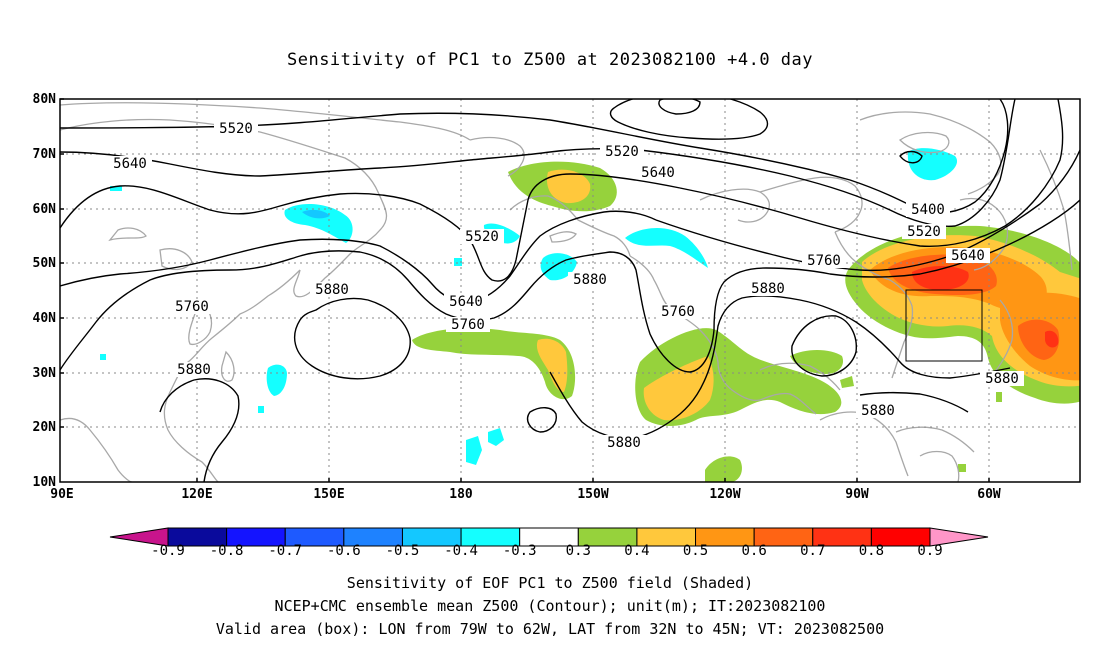  What do you see at coordinates (285, 551) in the screenshot?
I see `colorbar-label: -0.7` at bounding box center [285, 551].